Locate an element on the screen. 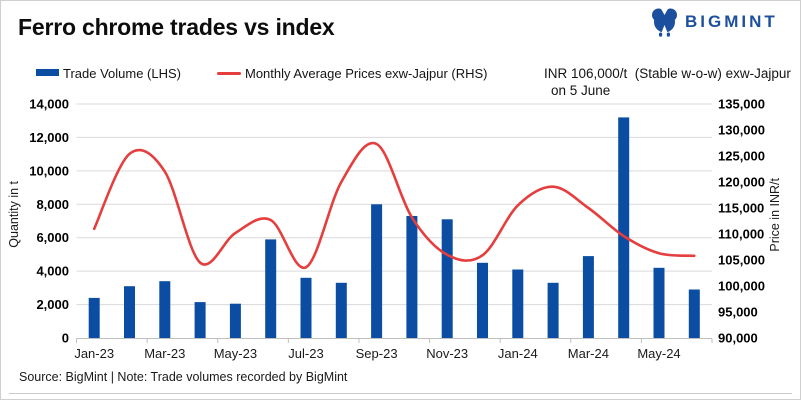 This screenshot has height=400, width=801. bigmint-logo: BIGMINT is located at coordinates (714, 22).